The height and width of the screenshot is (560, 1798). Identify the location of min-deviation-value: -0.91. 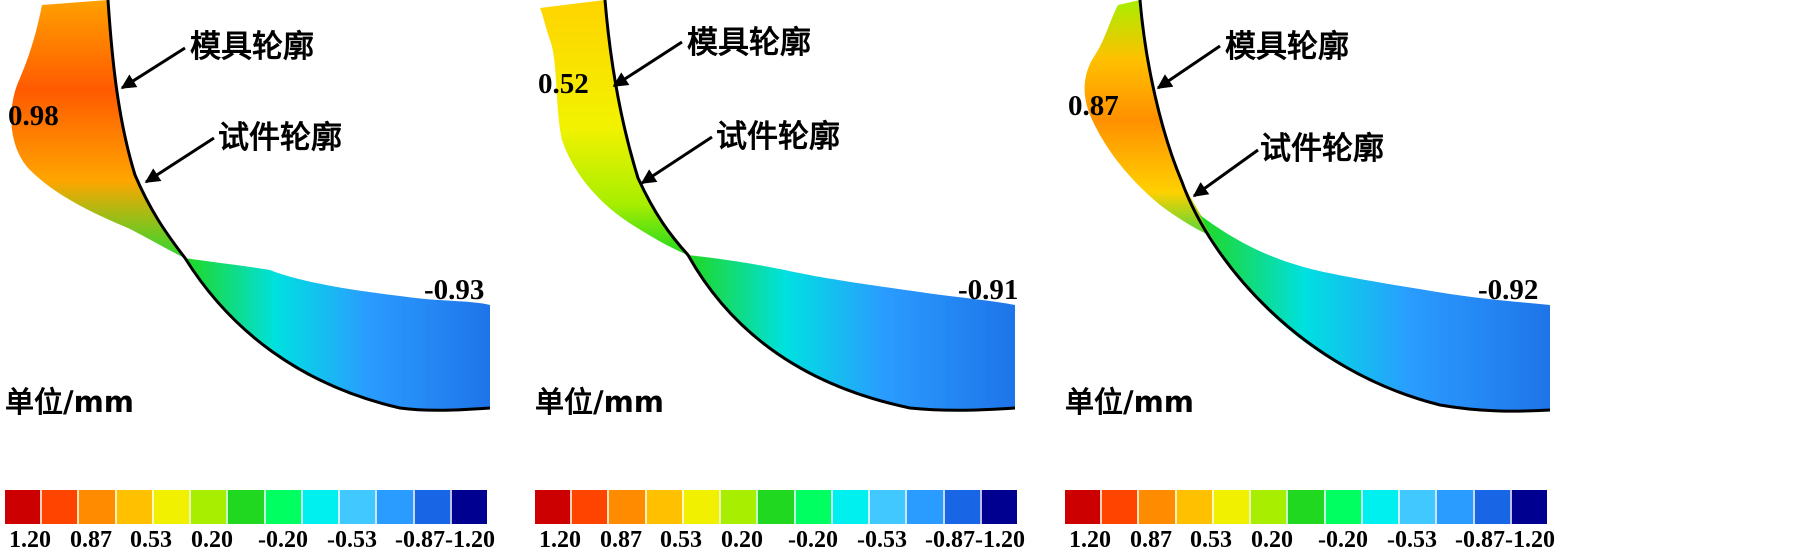
(988, 290).